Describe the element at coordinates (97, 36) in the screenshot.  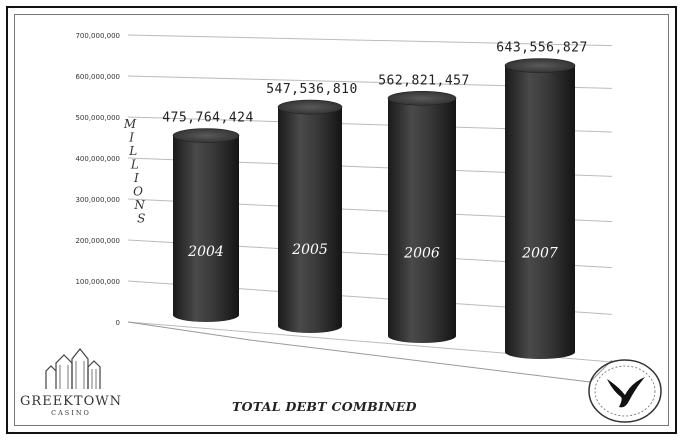
I see `y-tick-label: 700,000,000` at that location.